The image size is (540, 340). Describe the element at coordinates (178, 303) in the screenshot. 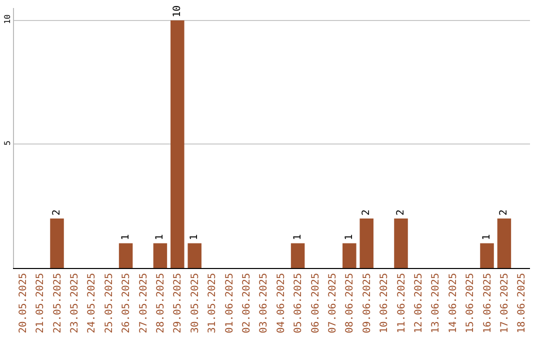

I see `x-tick-label: 29.05.2025` at that location.